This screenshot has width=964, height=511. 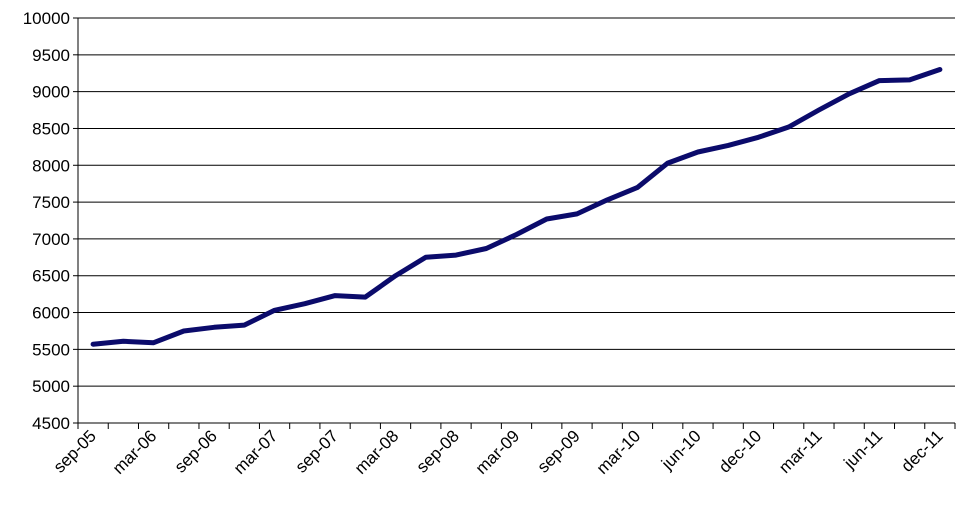 I want to click on x-tick-label: mar-10, so click(x=619, y=452).